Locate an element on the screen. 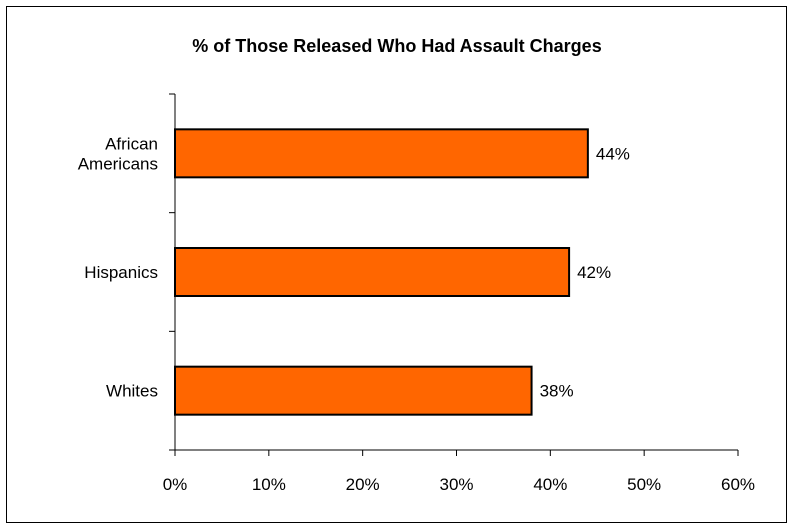 This screenshot has width=794, height=529. x-tick-label-4: 40% is located at coordinates (550, 484).